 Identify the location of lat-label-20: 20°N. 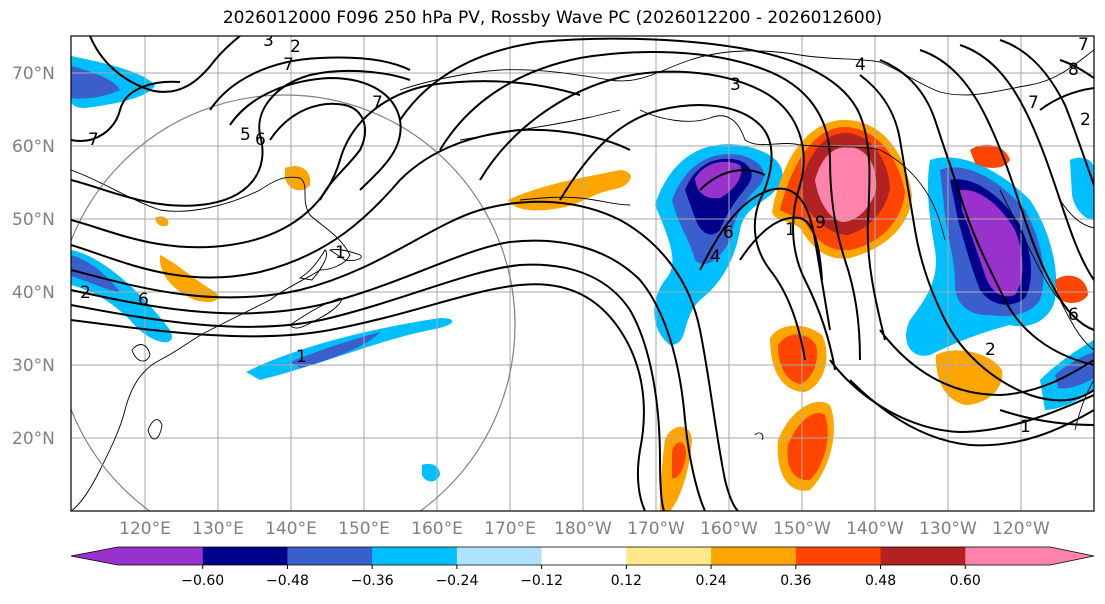
(33, 439).